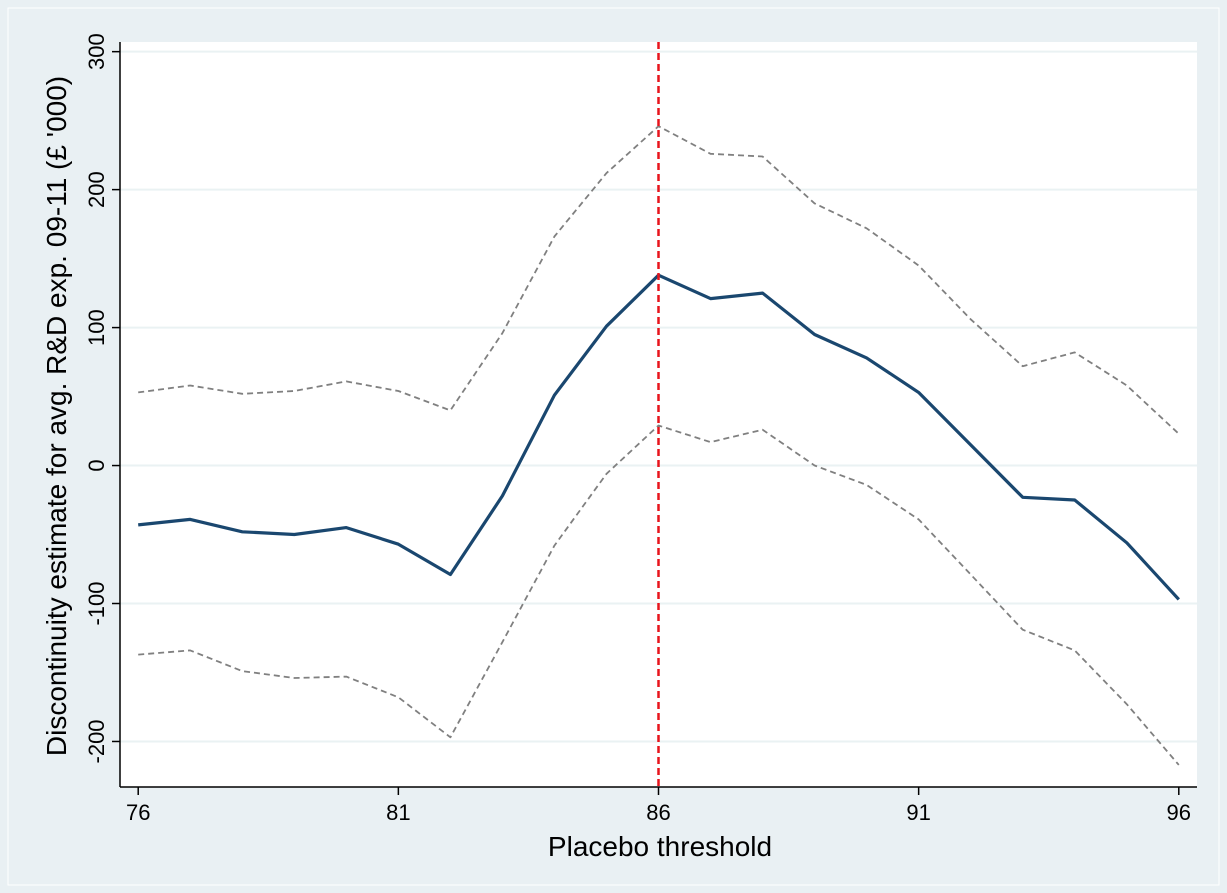 The height and width of the screenshot is (893, 1227). Describe the element at coordinates (96, 51) in the screenshot. I see `y-tick-label: 300` at that location.